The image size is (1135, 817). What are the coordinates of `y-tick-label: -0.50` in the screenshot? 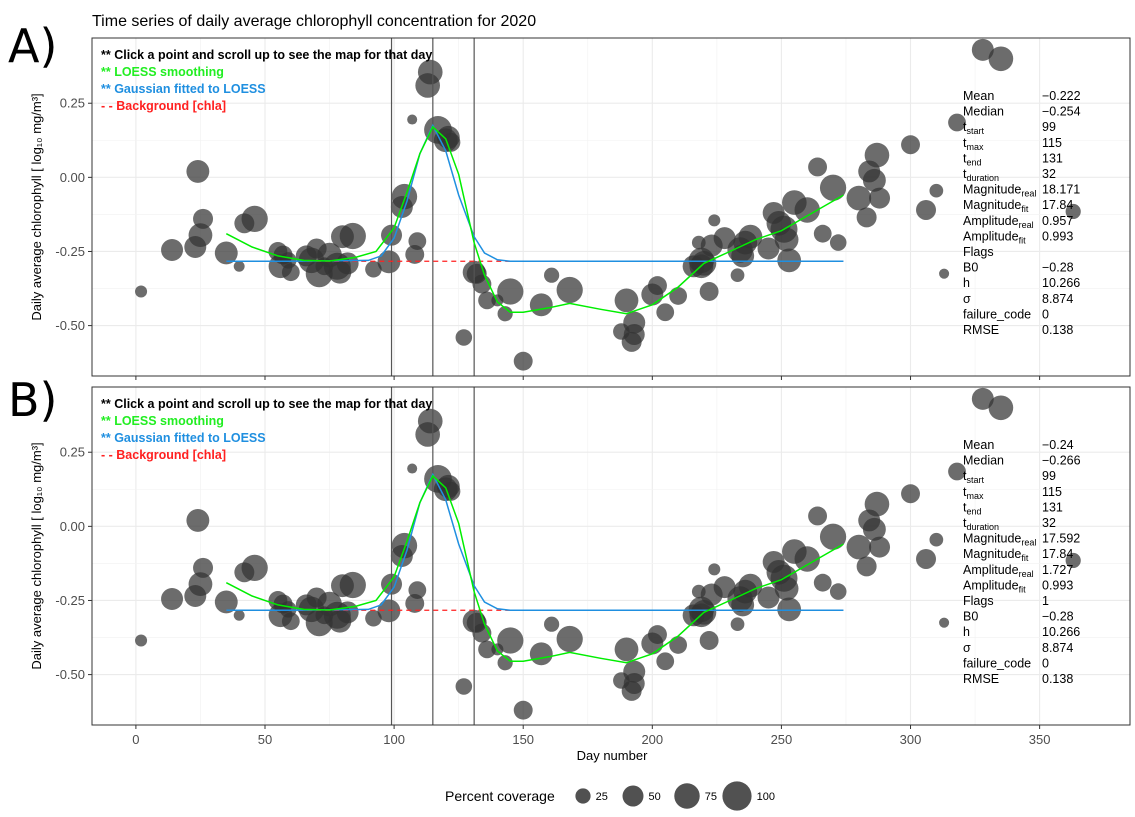 It's located at (70, 325).